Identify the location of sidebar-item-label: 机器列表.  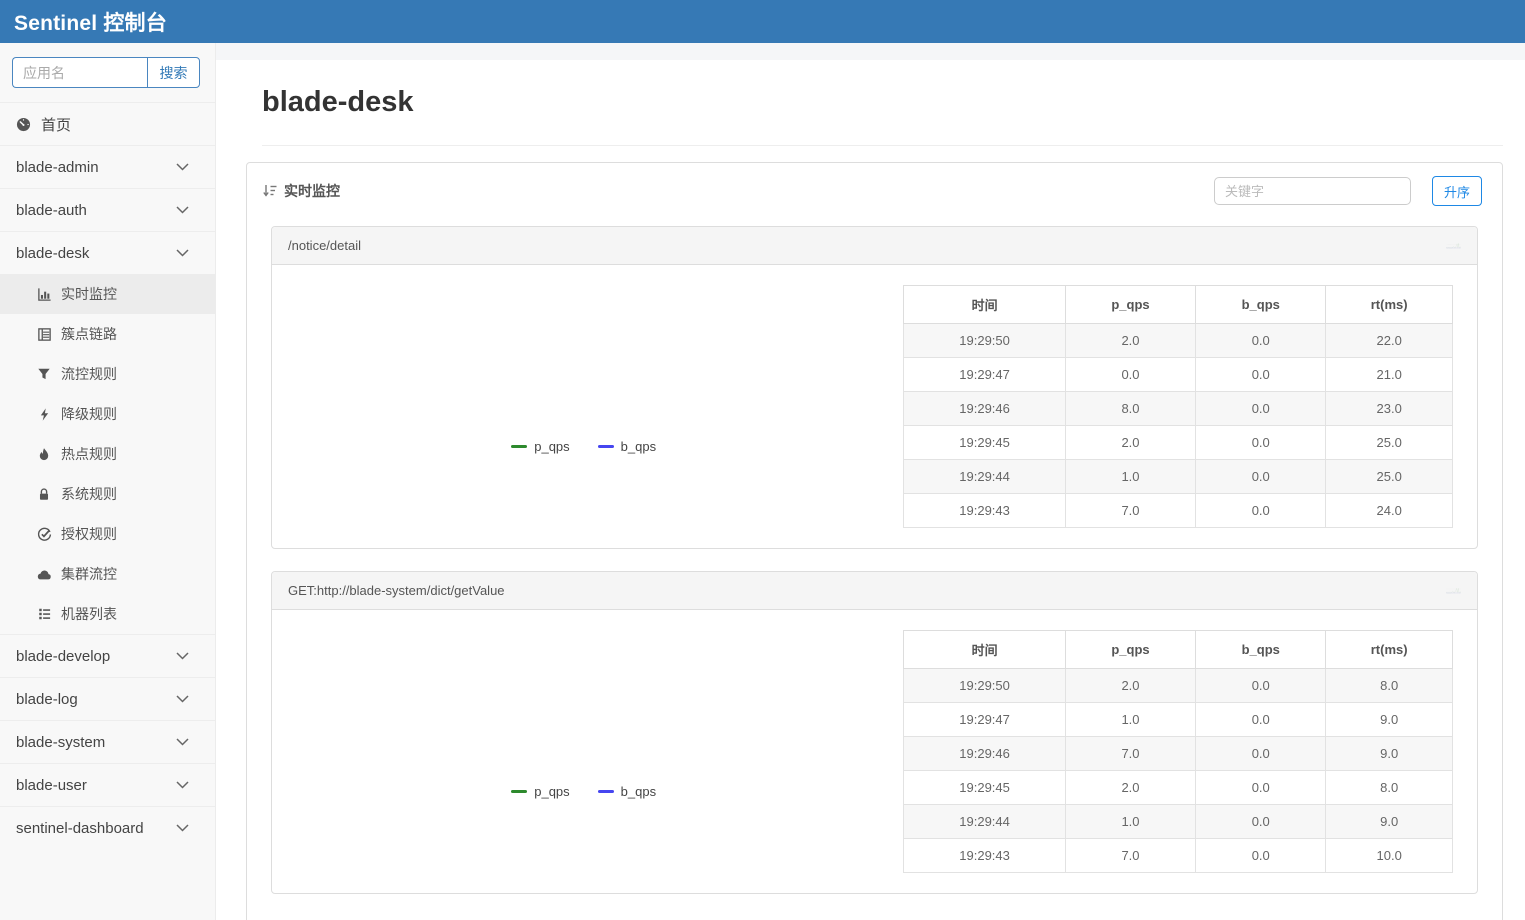
(89, 614).